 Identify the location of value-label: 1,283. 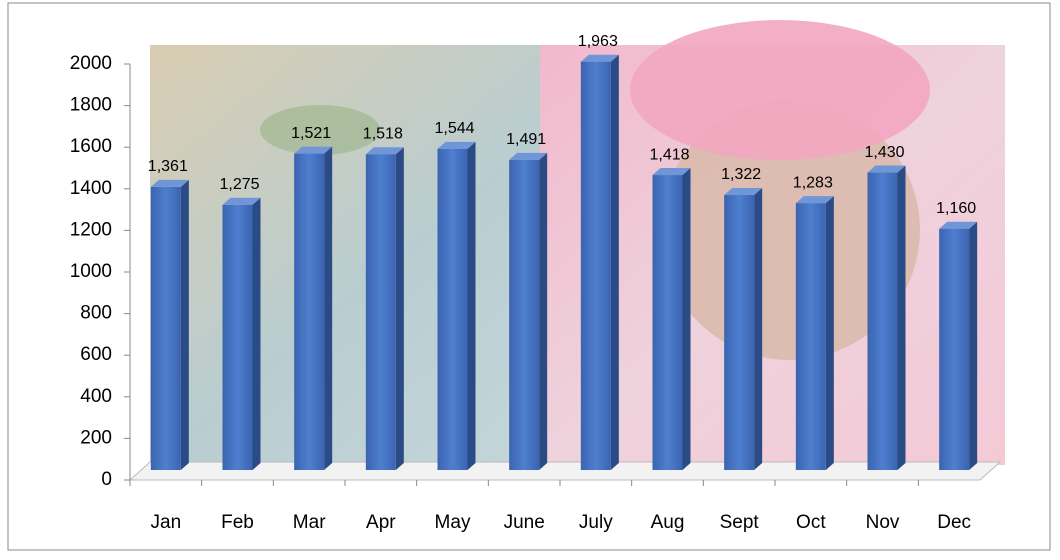
(813, 182).